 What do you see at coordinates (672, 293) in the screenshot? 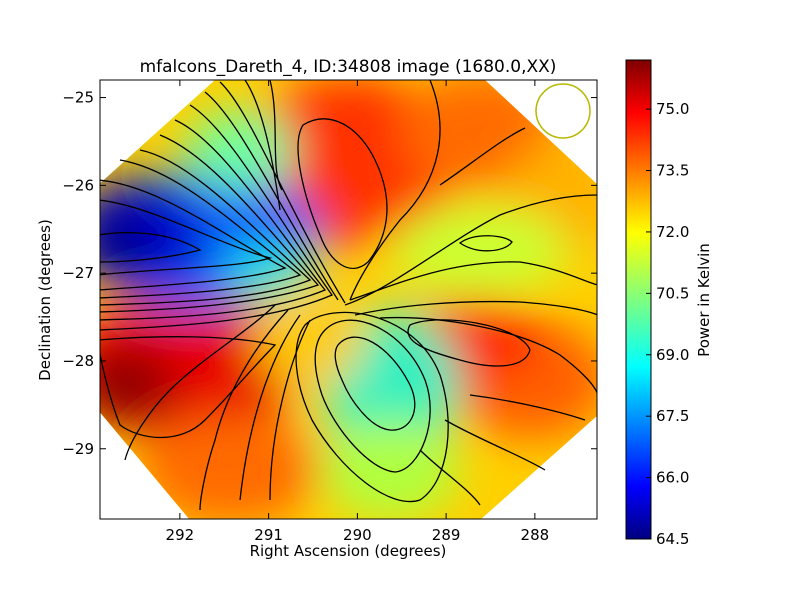
I see `colorbar-tick-label: 70.5` at bounding box center [672, 293].